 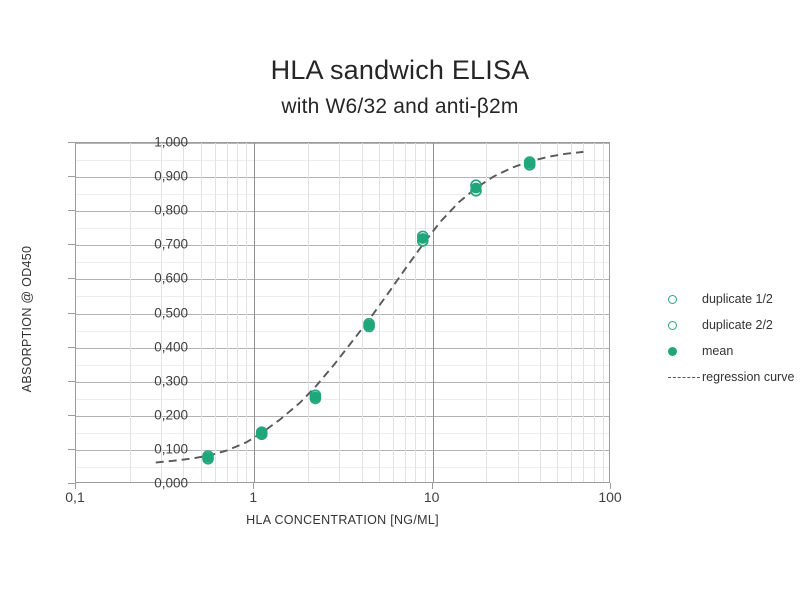 What do you see at coordinates (342, 520) in the screenshot?
I see `x-axis-title: HLA CONCENTRATION [NG/ML]` at bounding box center [342, 520].